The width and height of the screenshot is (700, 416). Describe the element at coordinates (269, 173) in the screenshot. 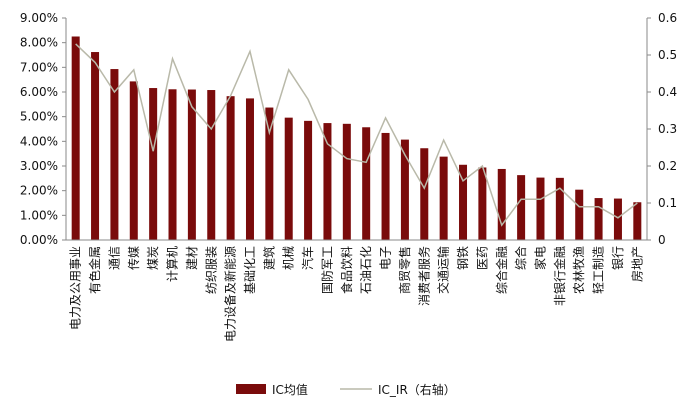

I see `bar-建筑` at that location.